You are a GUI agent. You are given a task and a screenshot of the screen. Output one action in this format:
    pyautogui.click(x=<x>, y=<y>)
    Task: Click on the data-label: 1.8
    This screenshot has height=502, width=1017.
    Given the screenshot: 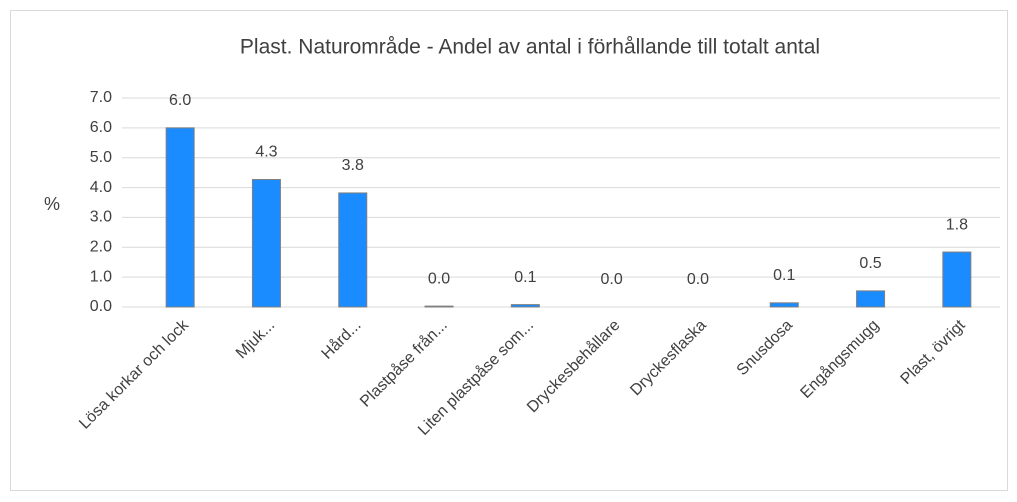 What is the action you would take?
    pyautogui.click(x=957, y=224)
    